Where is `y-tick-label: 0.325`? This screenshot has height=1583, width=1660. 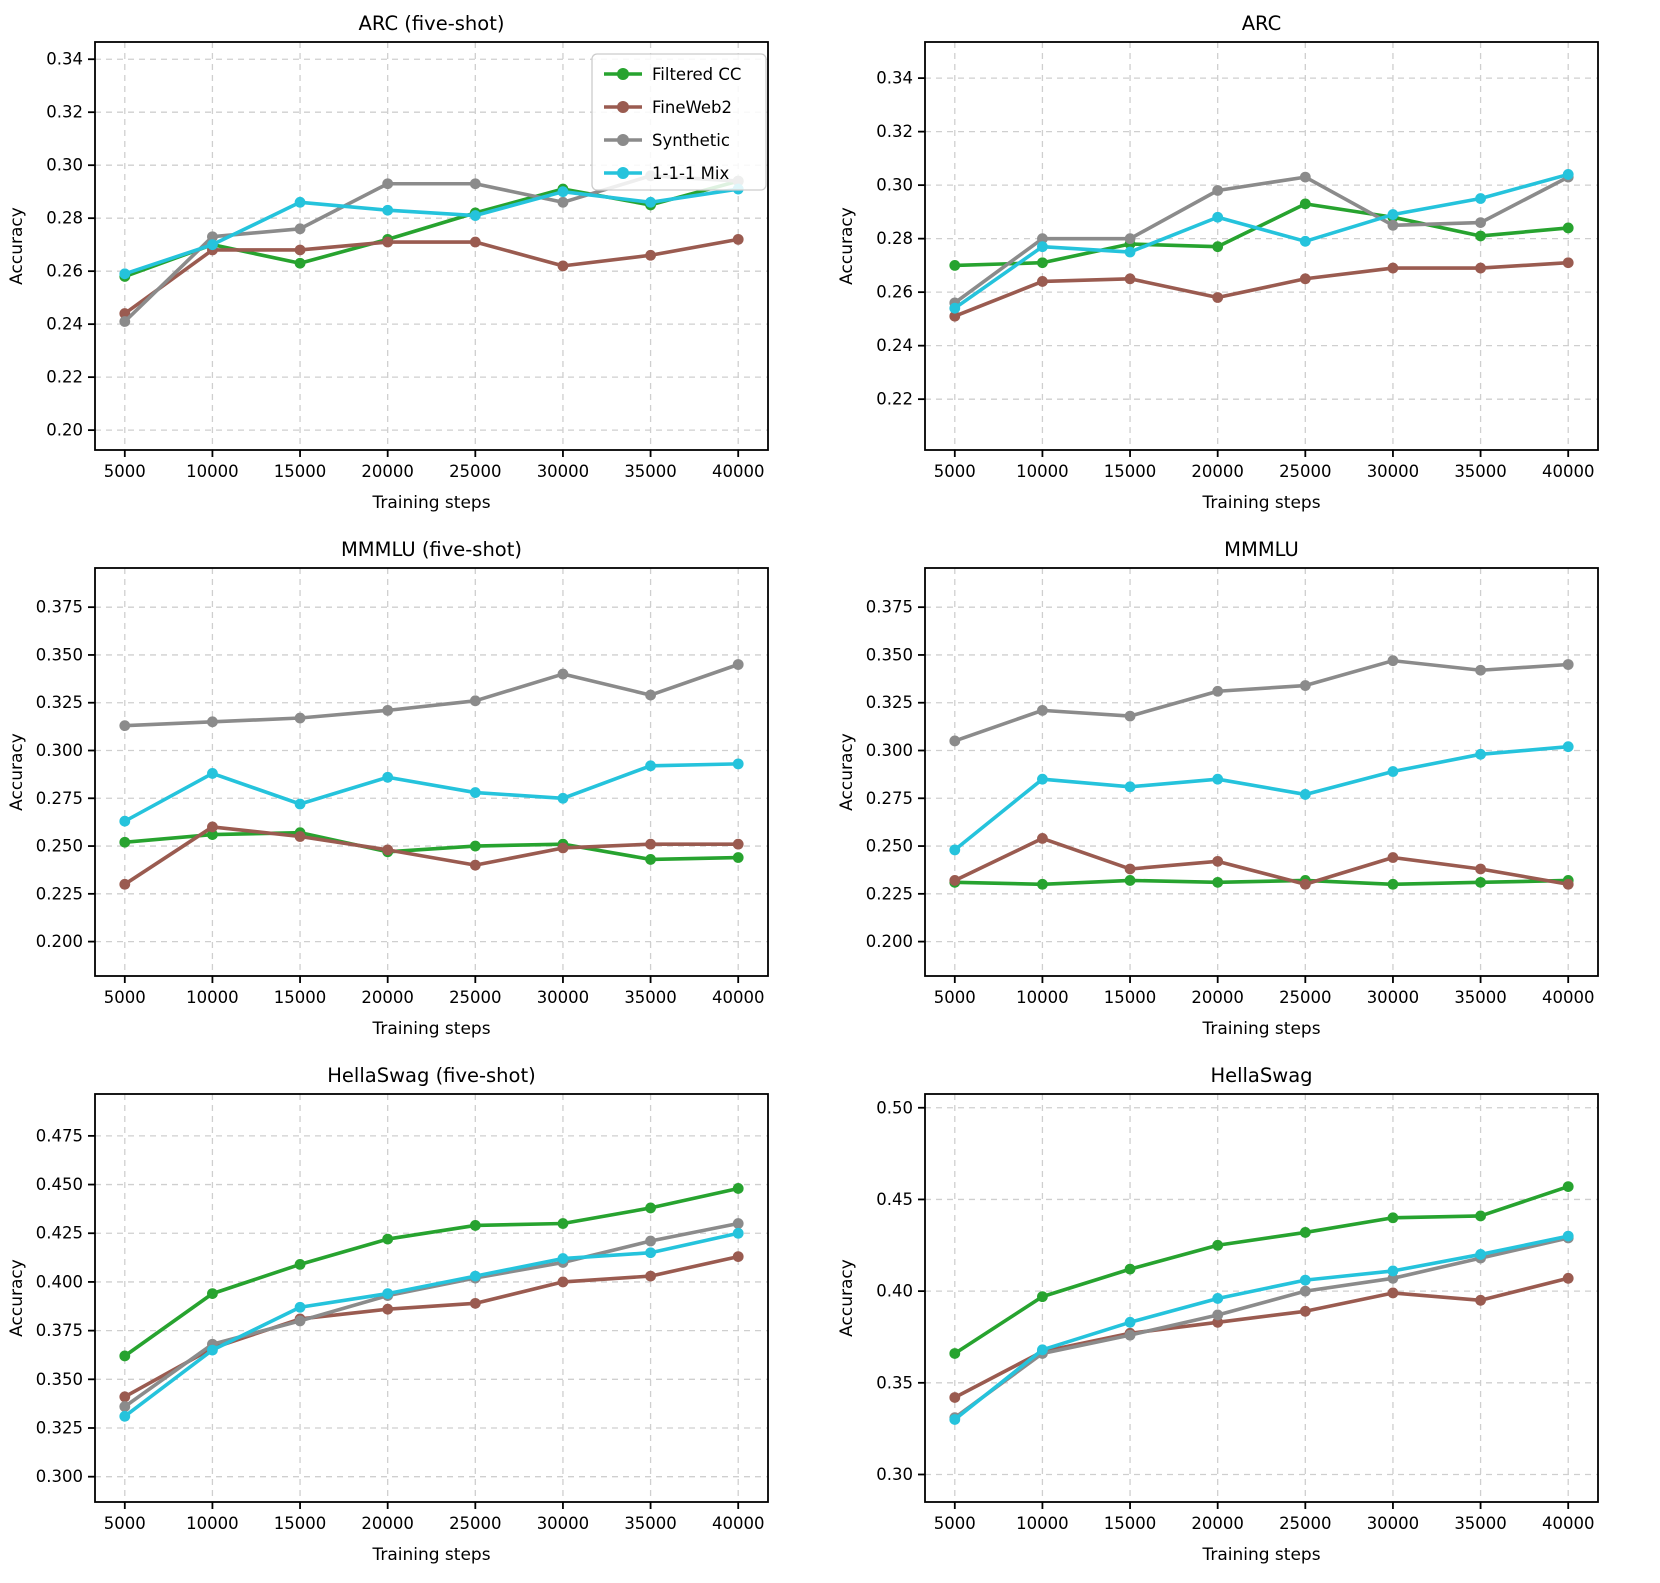 y-tick-label: 0.325 is located at coordinates (59, 702).